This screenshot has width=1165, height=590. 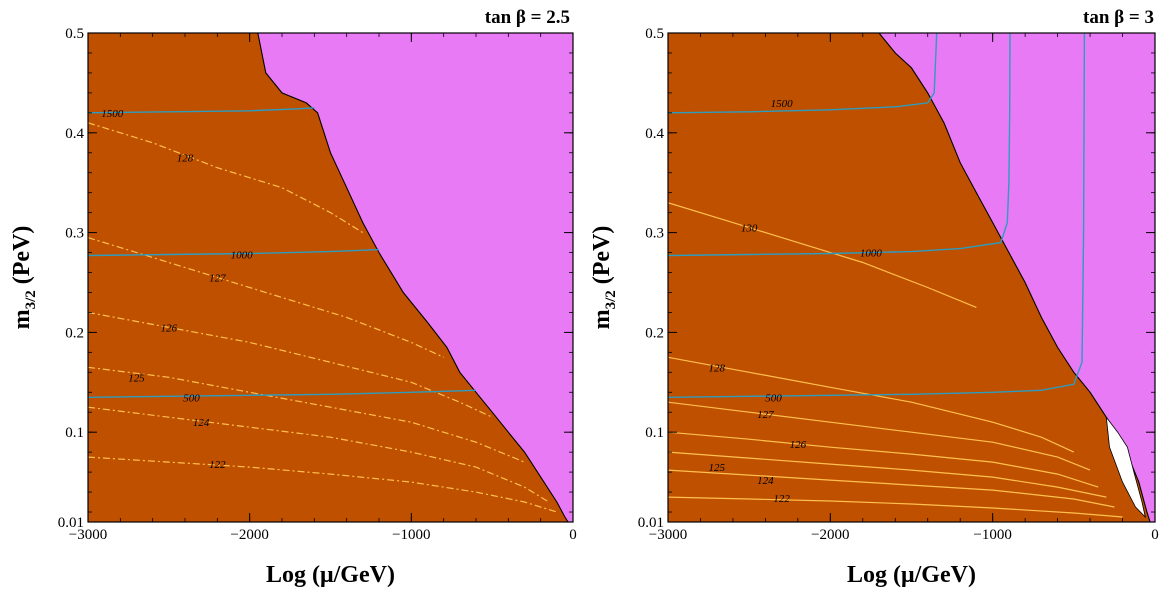 What do you see at coordinates (527, 17) in the screenshot?
I see `panel-title: tan β = 2.5` at bounding box center [527, 17].